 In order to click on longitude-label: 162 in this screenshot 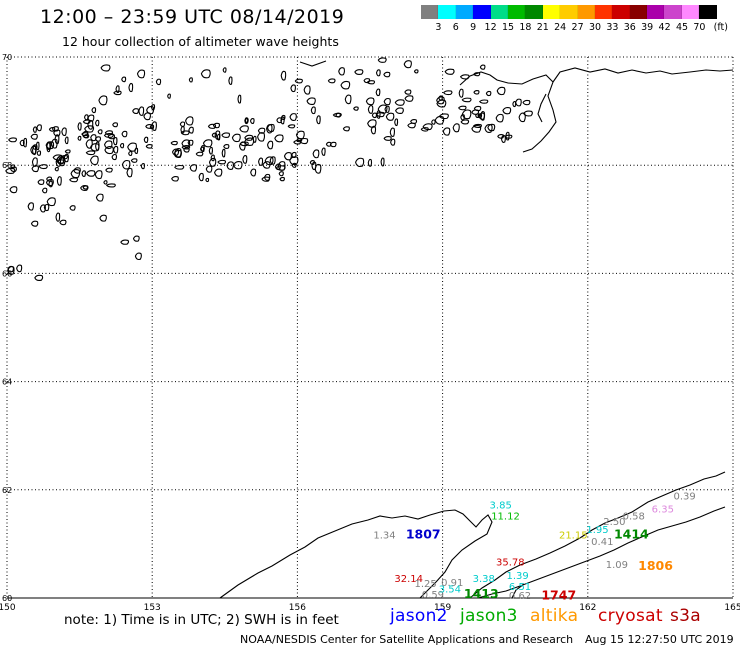, I will do `click(587, 608)`.